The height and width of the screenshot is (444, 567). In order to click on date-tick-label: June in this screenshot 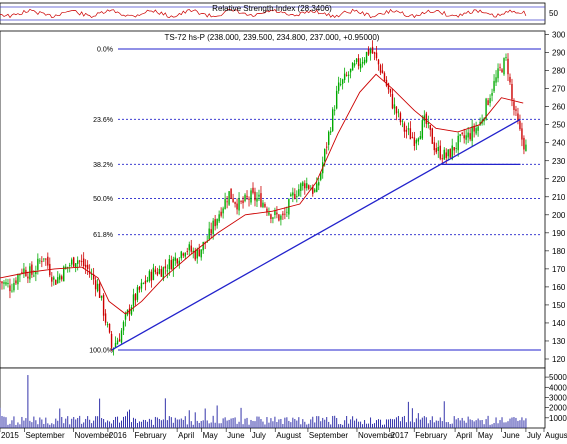, I will do `click(511, 435)`.